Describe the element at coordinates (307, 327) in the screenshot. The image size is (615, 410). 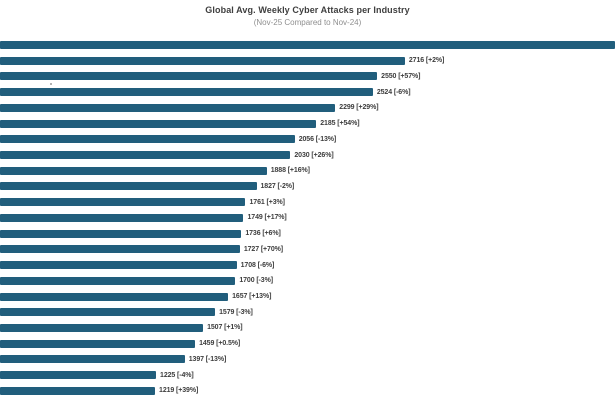
I see `bar-row: 1507 [+1%]` at that location.